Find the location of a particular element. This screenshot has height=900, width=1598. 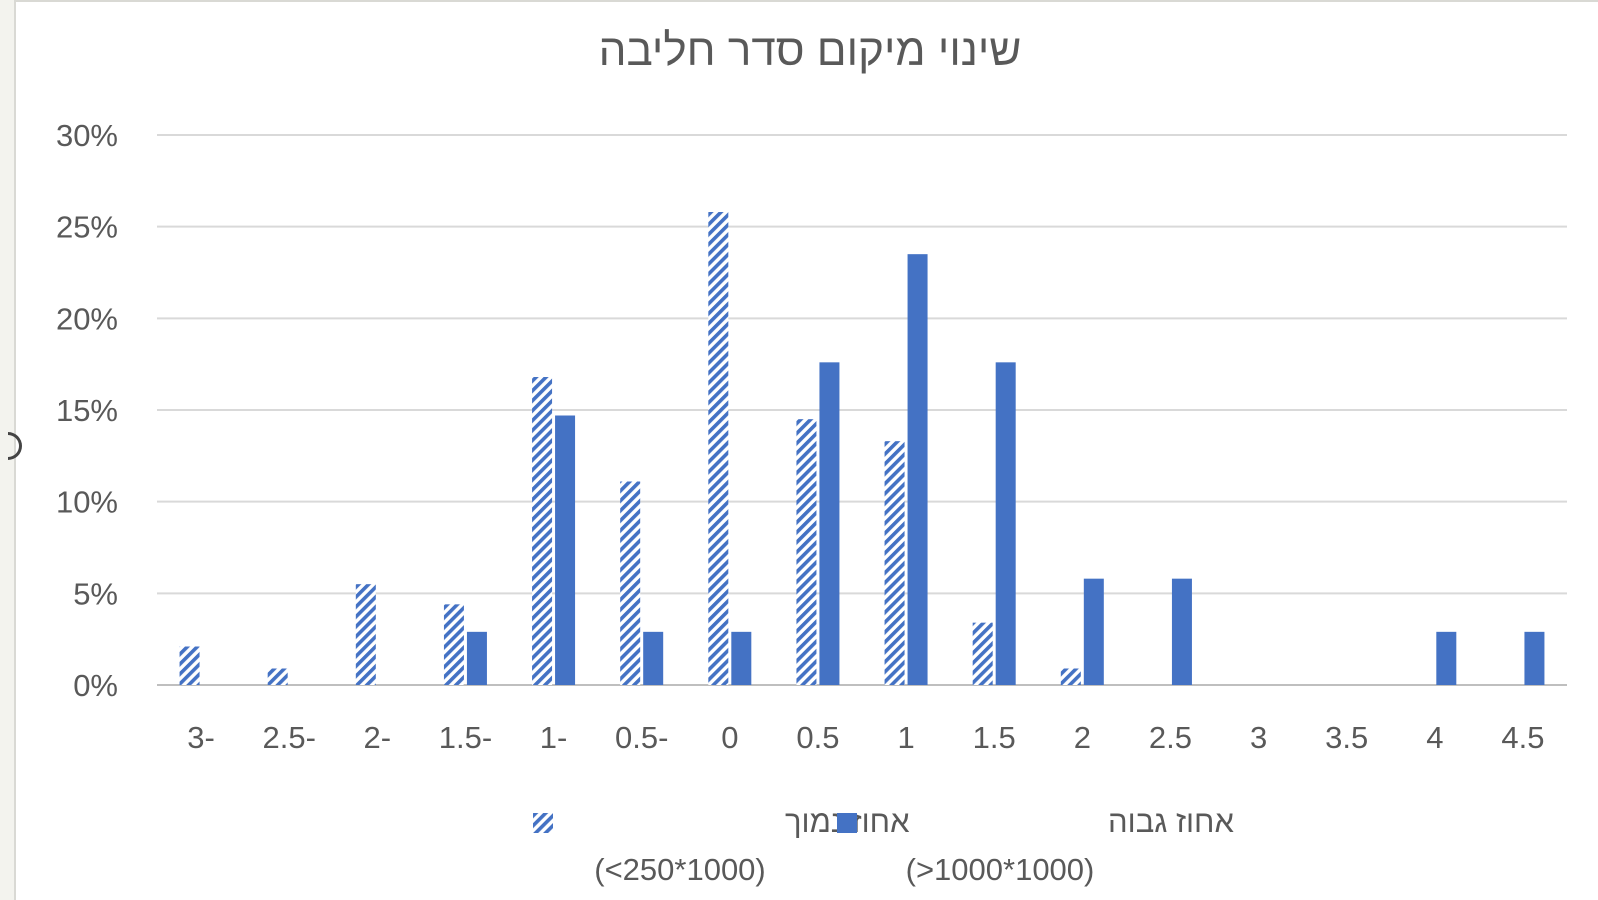

y-tick-label: 15% is located at coordinates (87, 410).